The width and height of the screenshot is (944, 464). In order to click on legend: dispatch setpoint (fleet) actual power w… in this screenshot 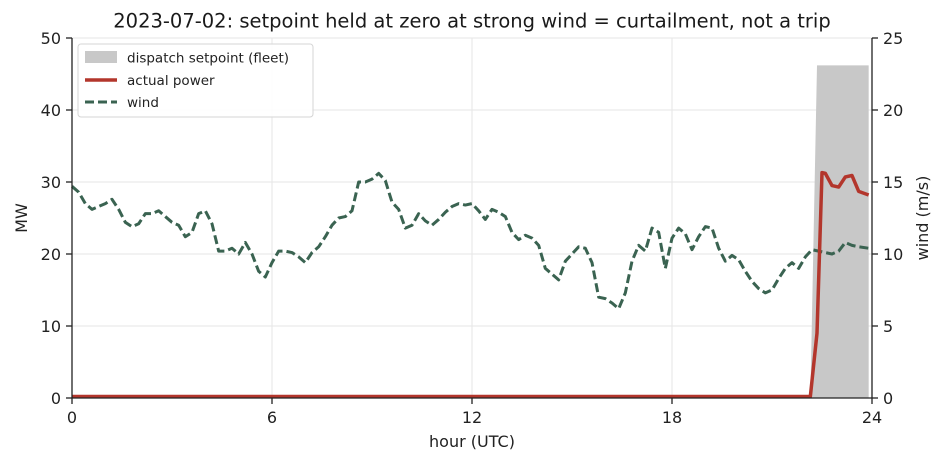, I will do `click(195, 80)`.